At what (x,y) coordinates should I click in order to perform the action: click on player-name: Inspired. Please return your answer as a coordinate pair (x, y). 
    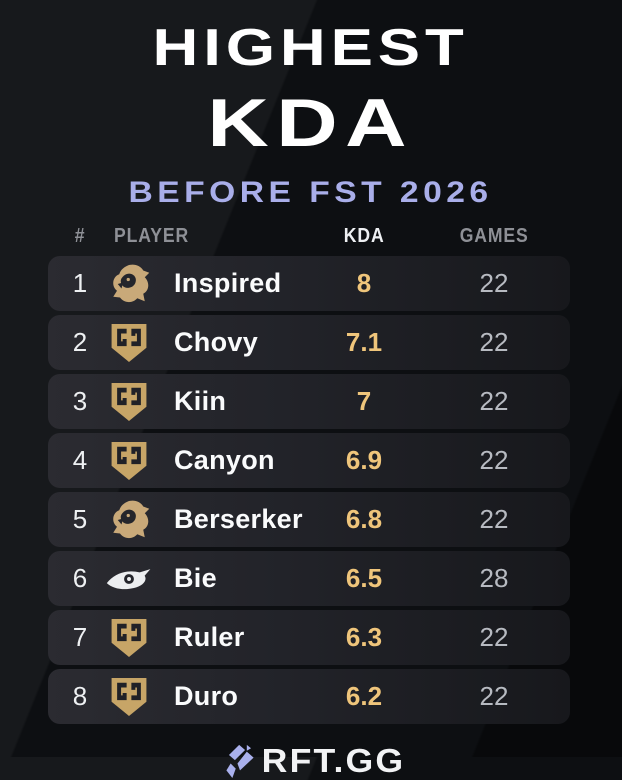
    Looking at the image, I should click on (228, 283).